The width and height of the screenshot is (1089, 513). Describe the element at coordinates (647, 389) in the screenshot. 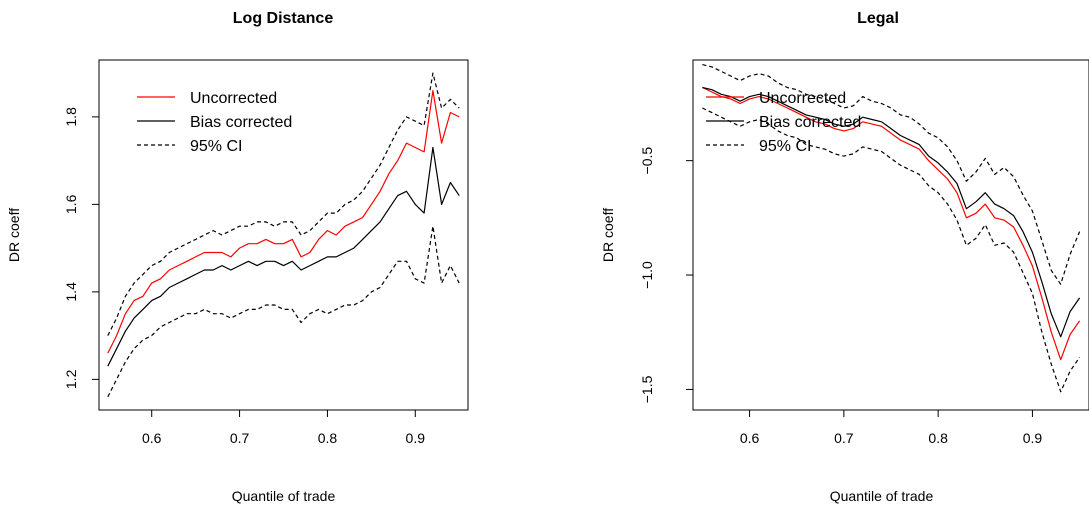

I see `y-tick-label: −1.5` at that location.